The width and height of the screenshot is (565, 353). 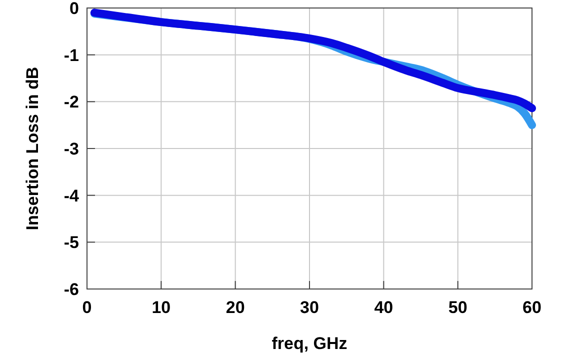 What do you see at coordinates (532, 307) in the screenshot?
I see `x-tick-label: 60` at bounding box center [532, 307].